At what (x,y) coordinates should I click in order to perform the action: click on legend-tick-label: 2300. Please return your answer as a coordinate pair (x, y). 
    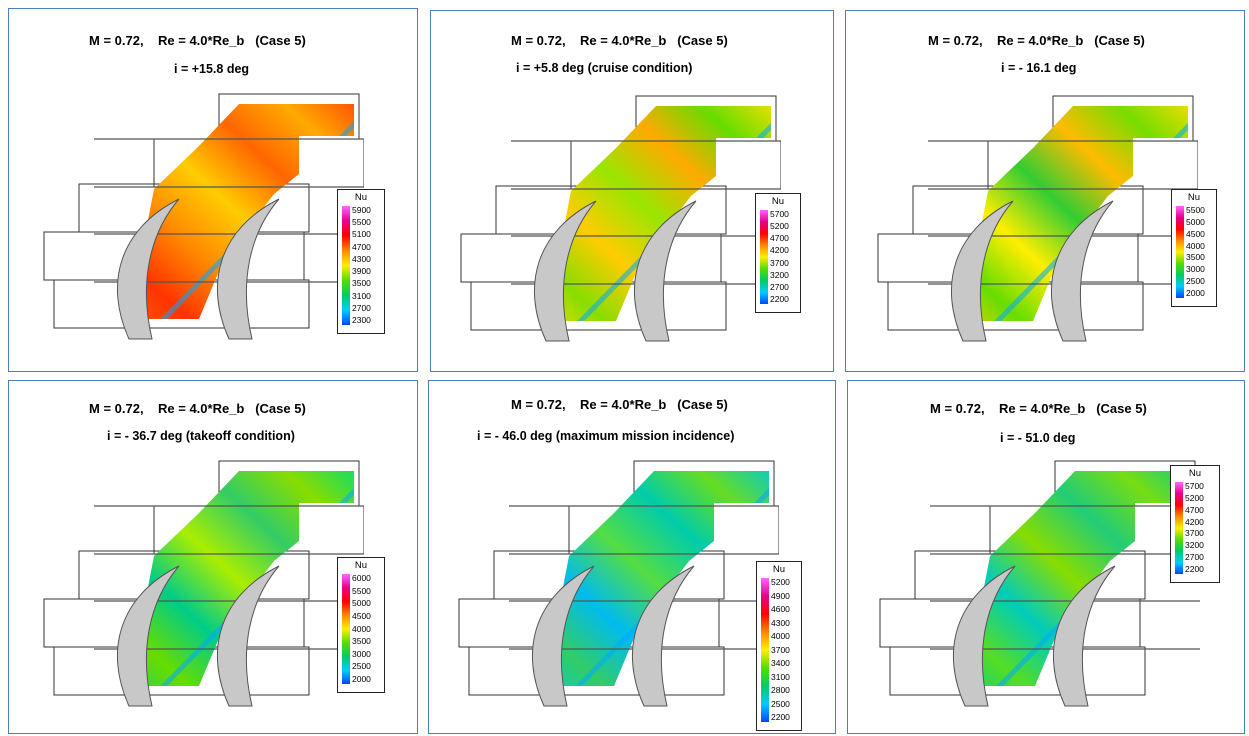
    Looking at the image, I should click on (361, 320).